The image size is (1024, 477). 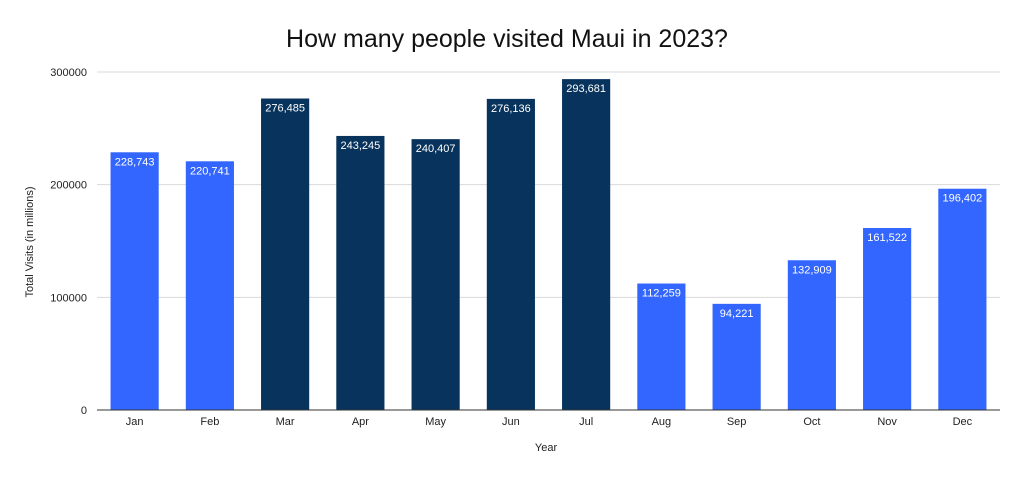 What do you see at coordinates (887, 238) in the screenshot?
I see `data-label-nov: 161,522` at bounding box center [887, 238].